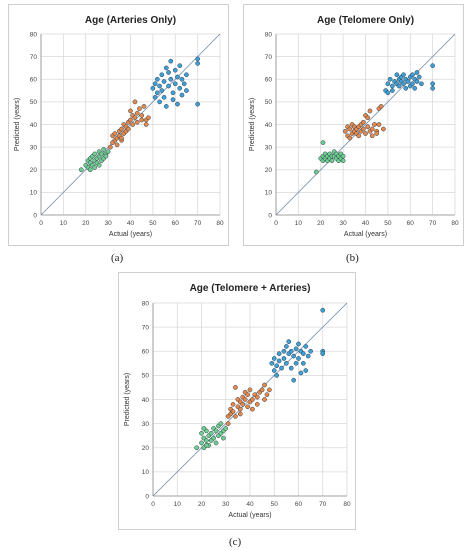 The width and height of the screenshot is (473, 550). What do you see at coordinates (365, 20) in the screenshot?
I see `chart-title: Age (Telomere Only)` at bounding box center [365, 20].